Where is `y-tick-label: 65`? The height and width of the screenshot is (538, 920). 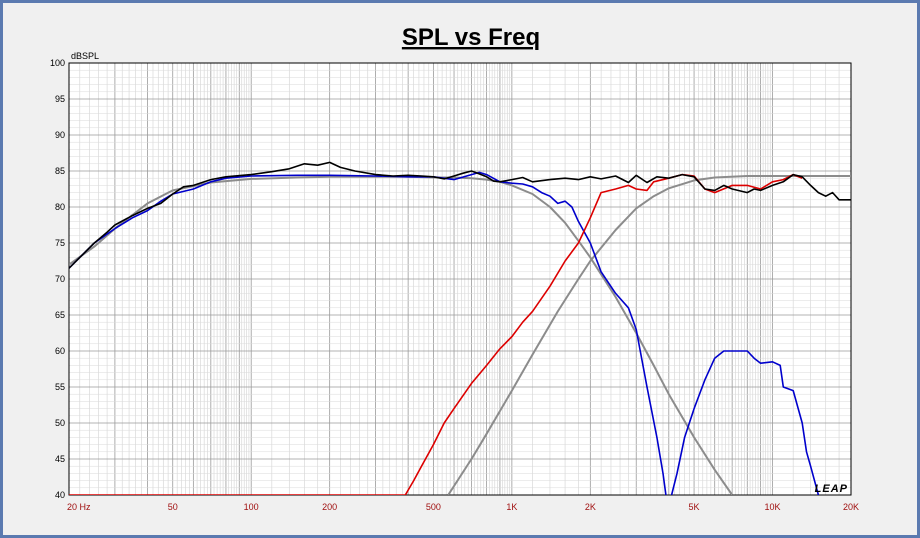 y-tick-label: 65 is located at coordinates (60, 315).